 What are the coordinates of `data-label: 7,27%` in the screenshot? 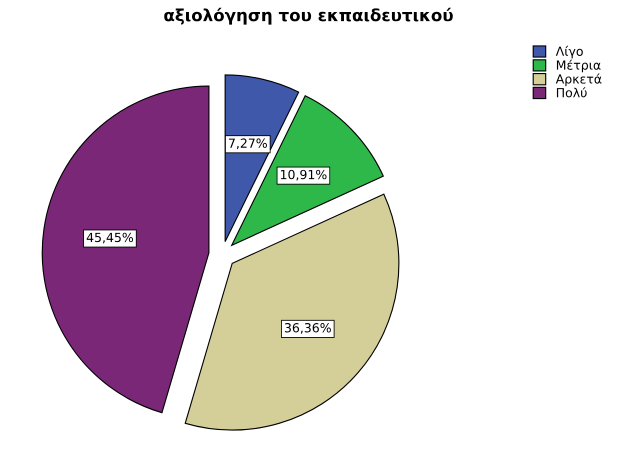 It's located at (247, 144).